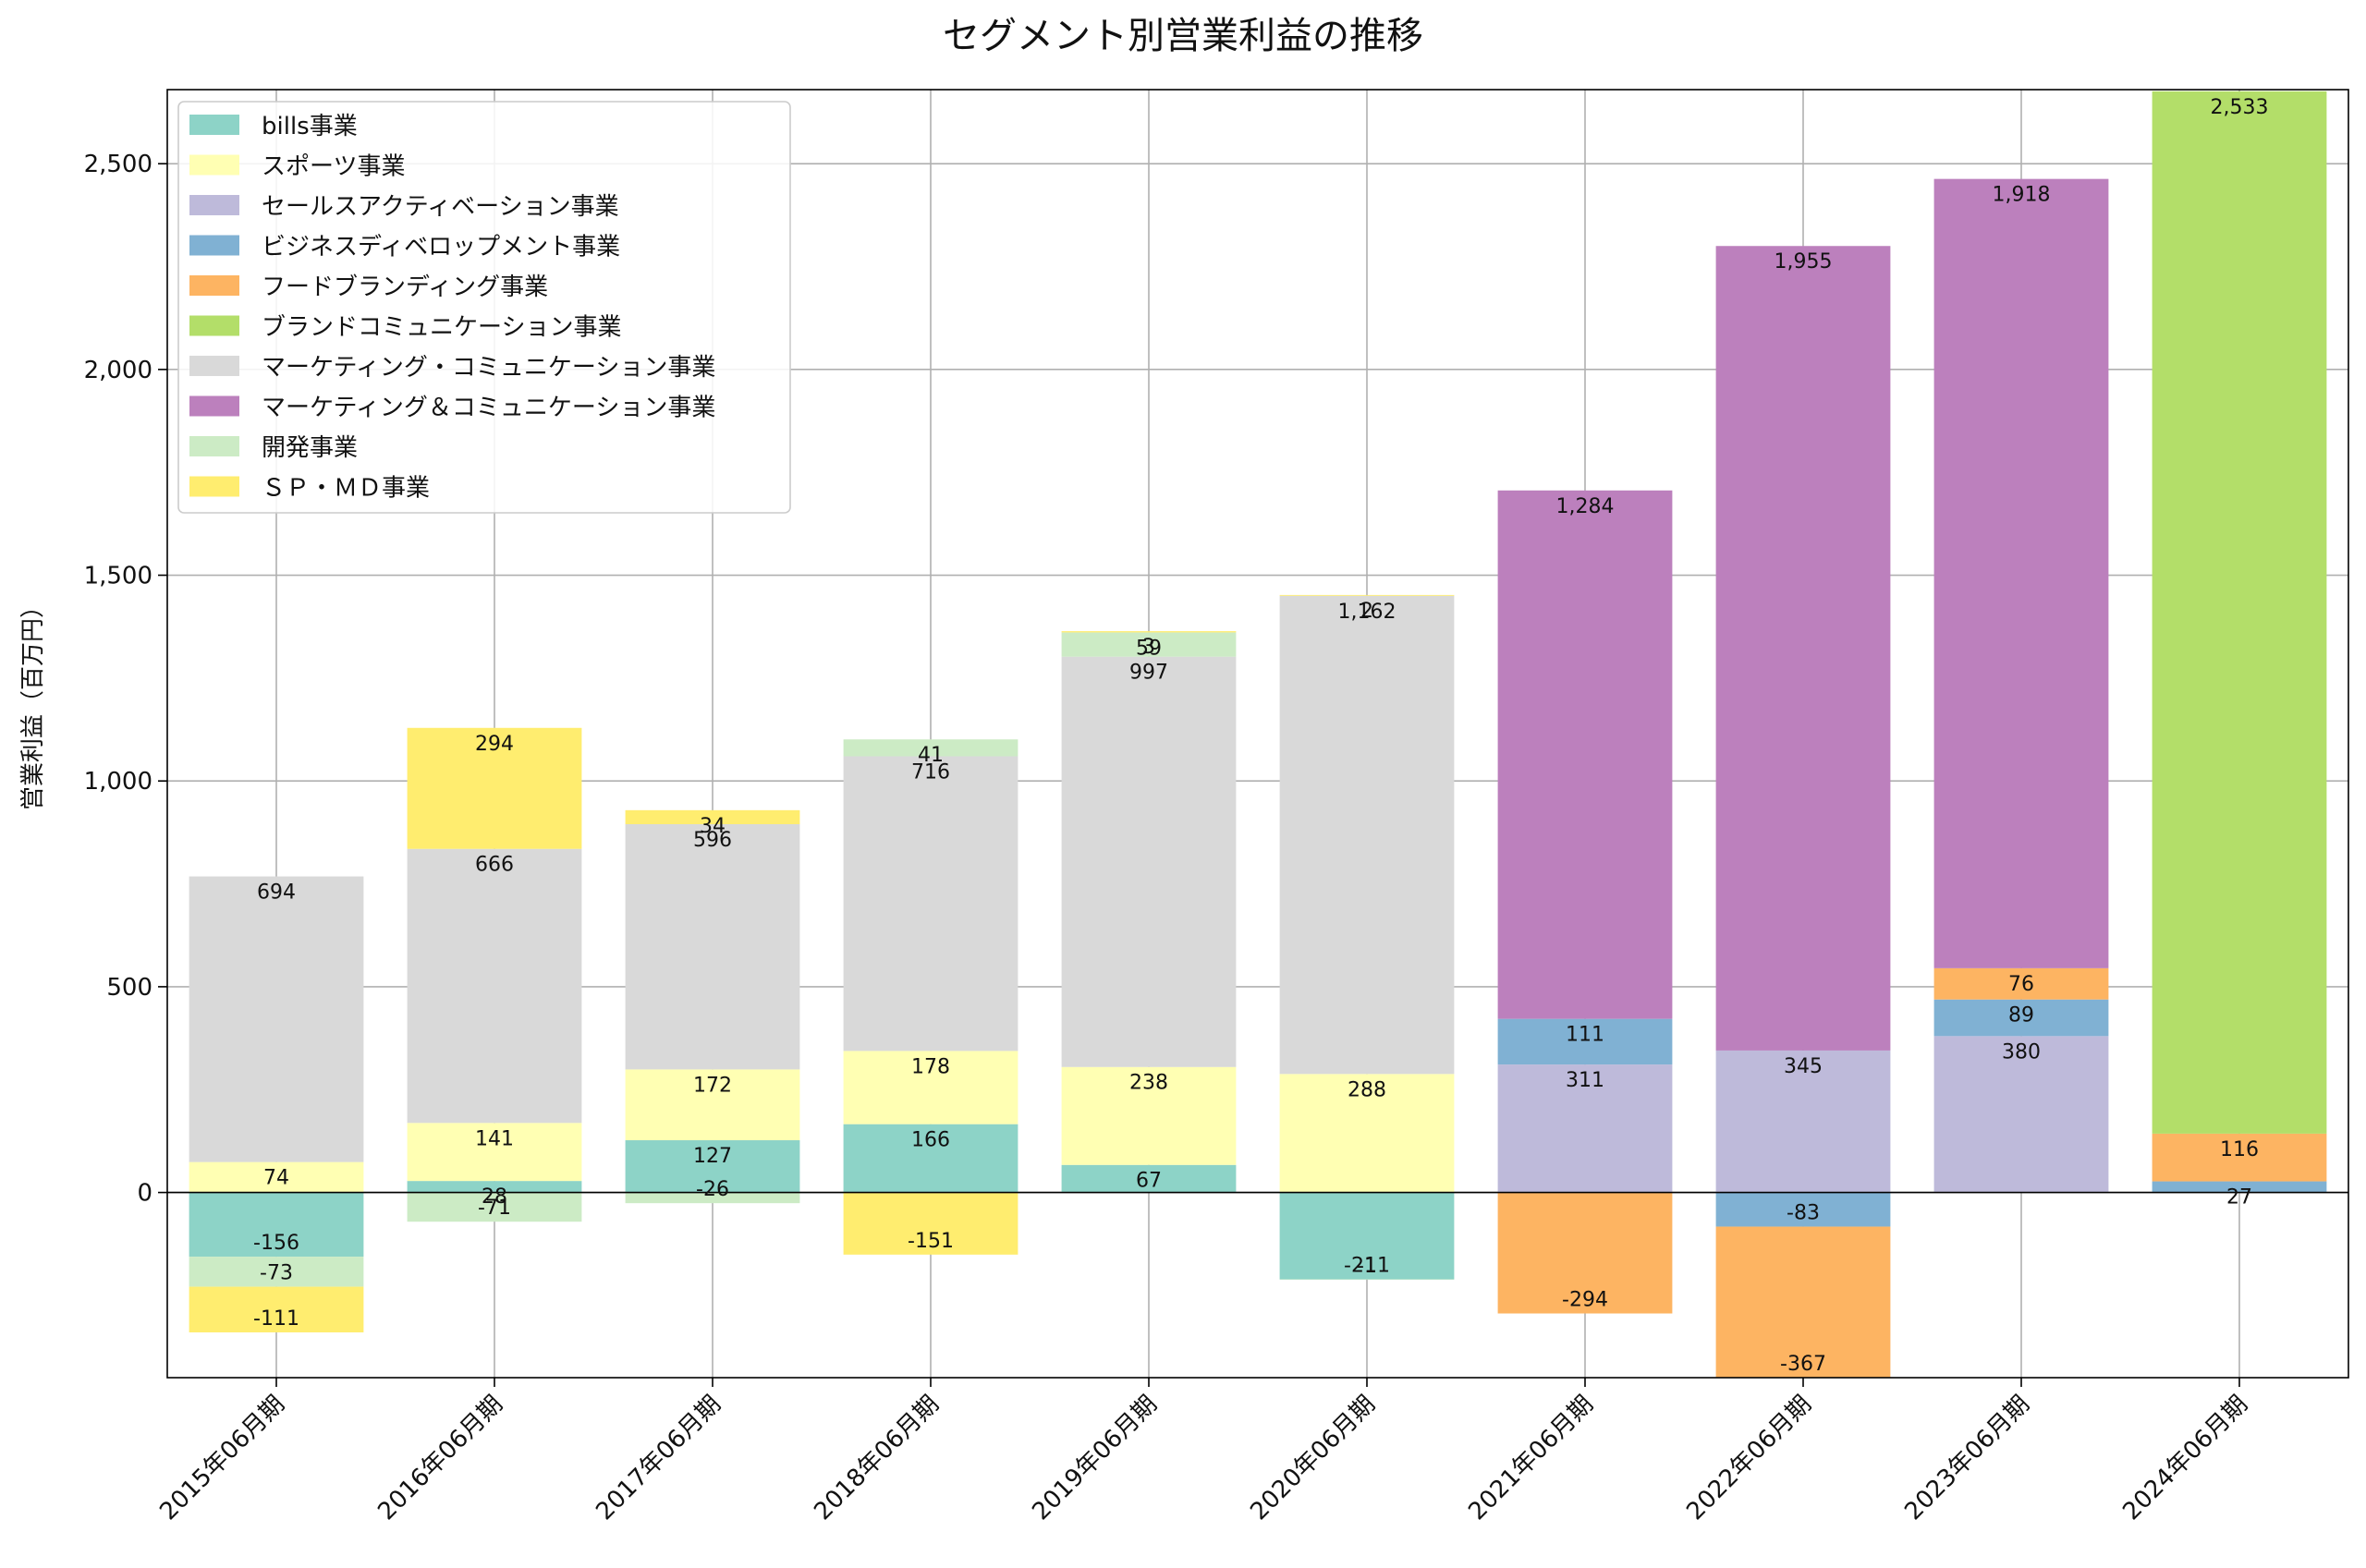 This screenshot has width=2366, height=1568. What do you see at coordinates (1095, 1458) in the screenshot?
I see `x-tick-label-4: 2019年06月期` at bounding box center [1095, 1458].